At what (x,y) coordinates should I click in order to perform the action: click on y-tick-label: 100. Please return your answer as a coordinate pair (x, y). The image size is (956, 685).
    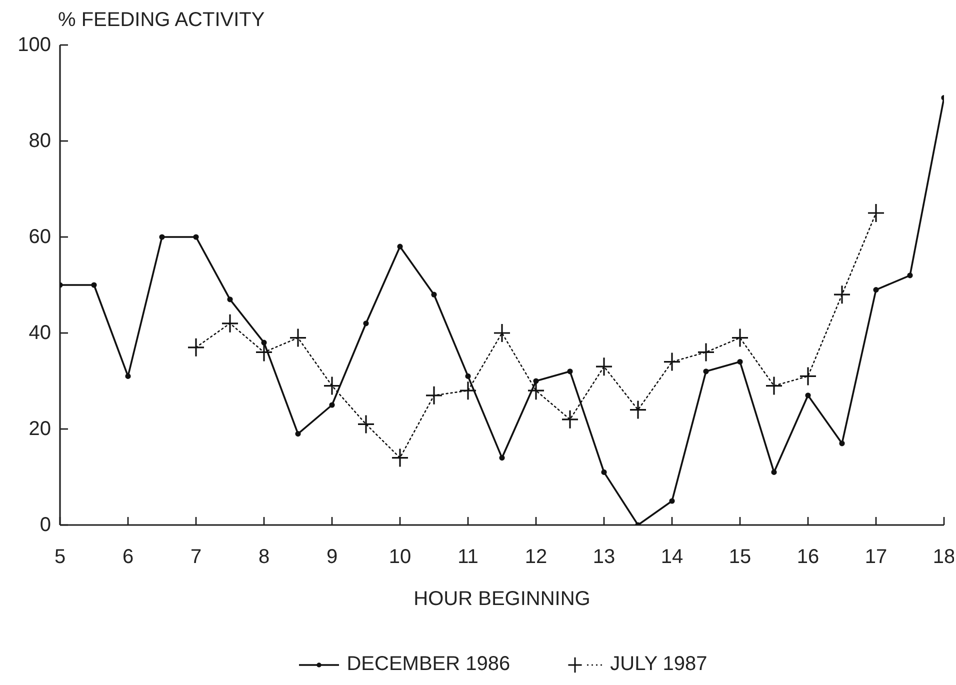
    Looking at the image, I should click on (34, 45).